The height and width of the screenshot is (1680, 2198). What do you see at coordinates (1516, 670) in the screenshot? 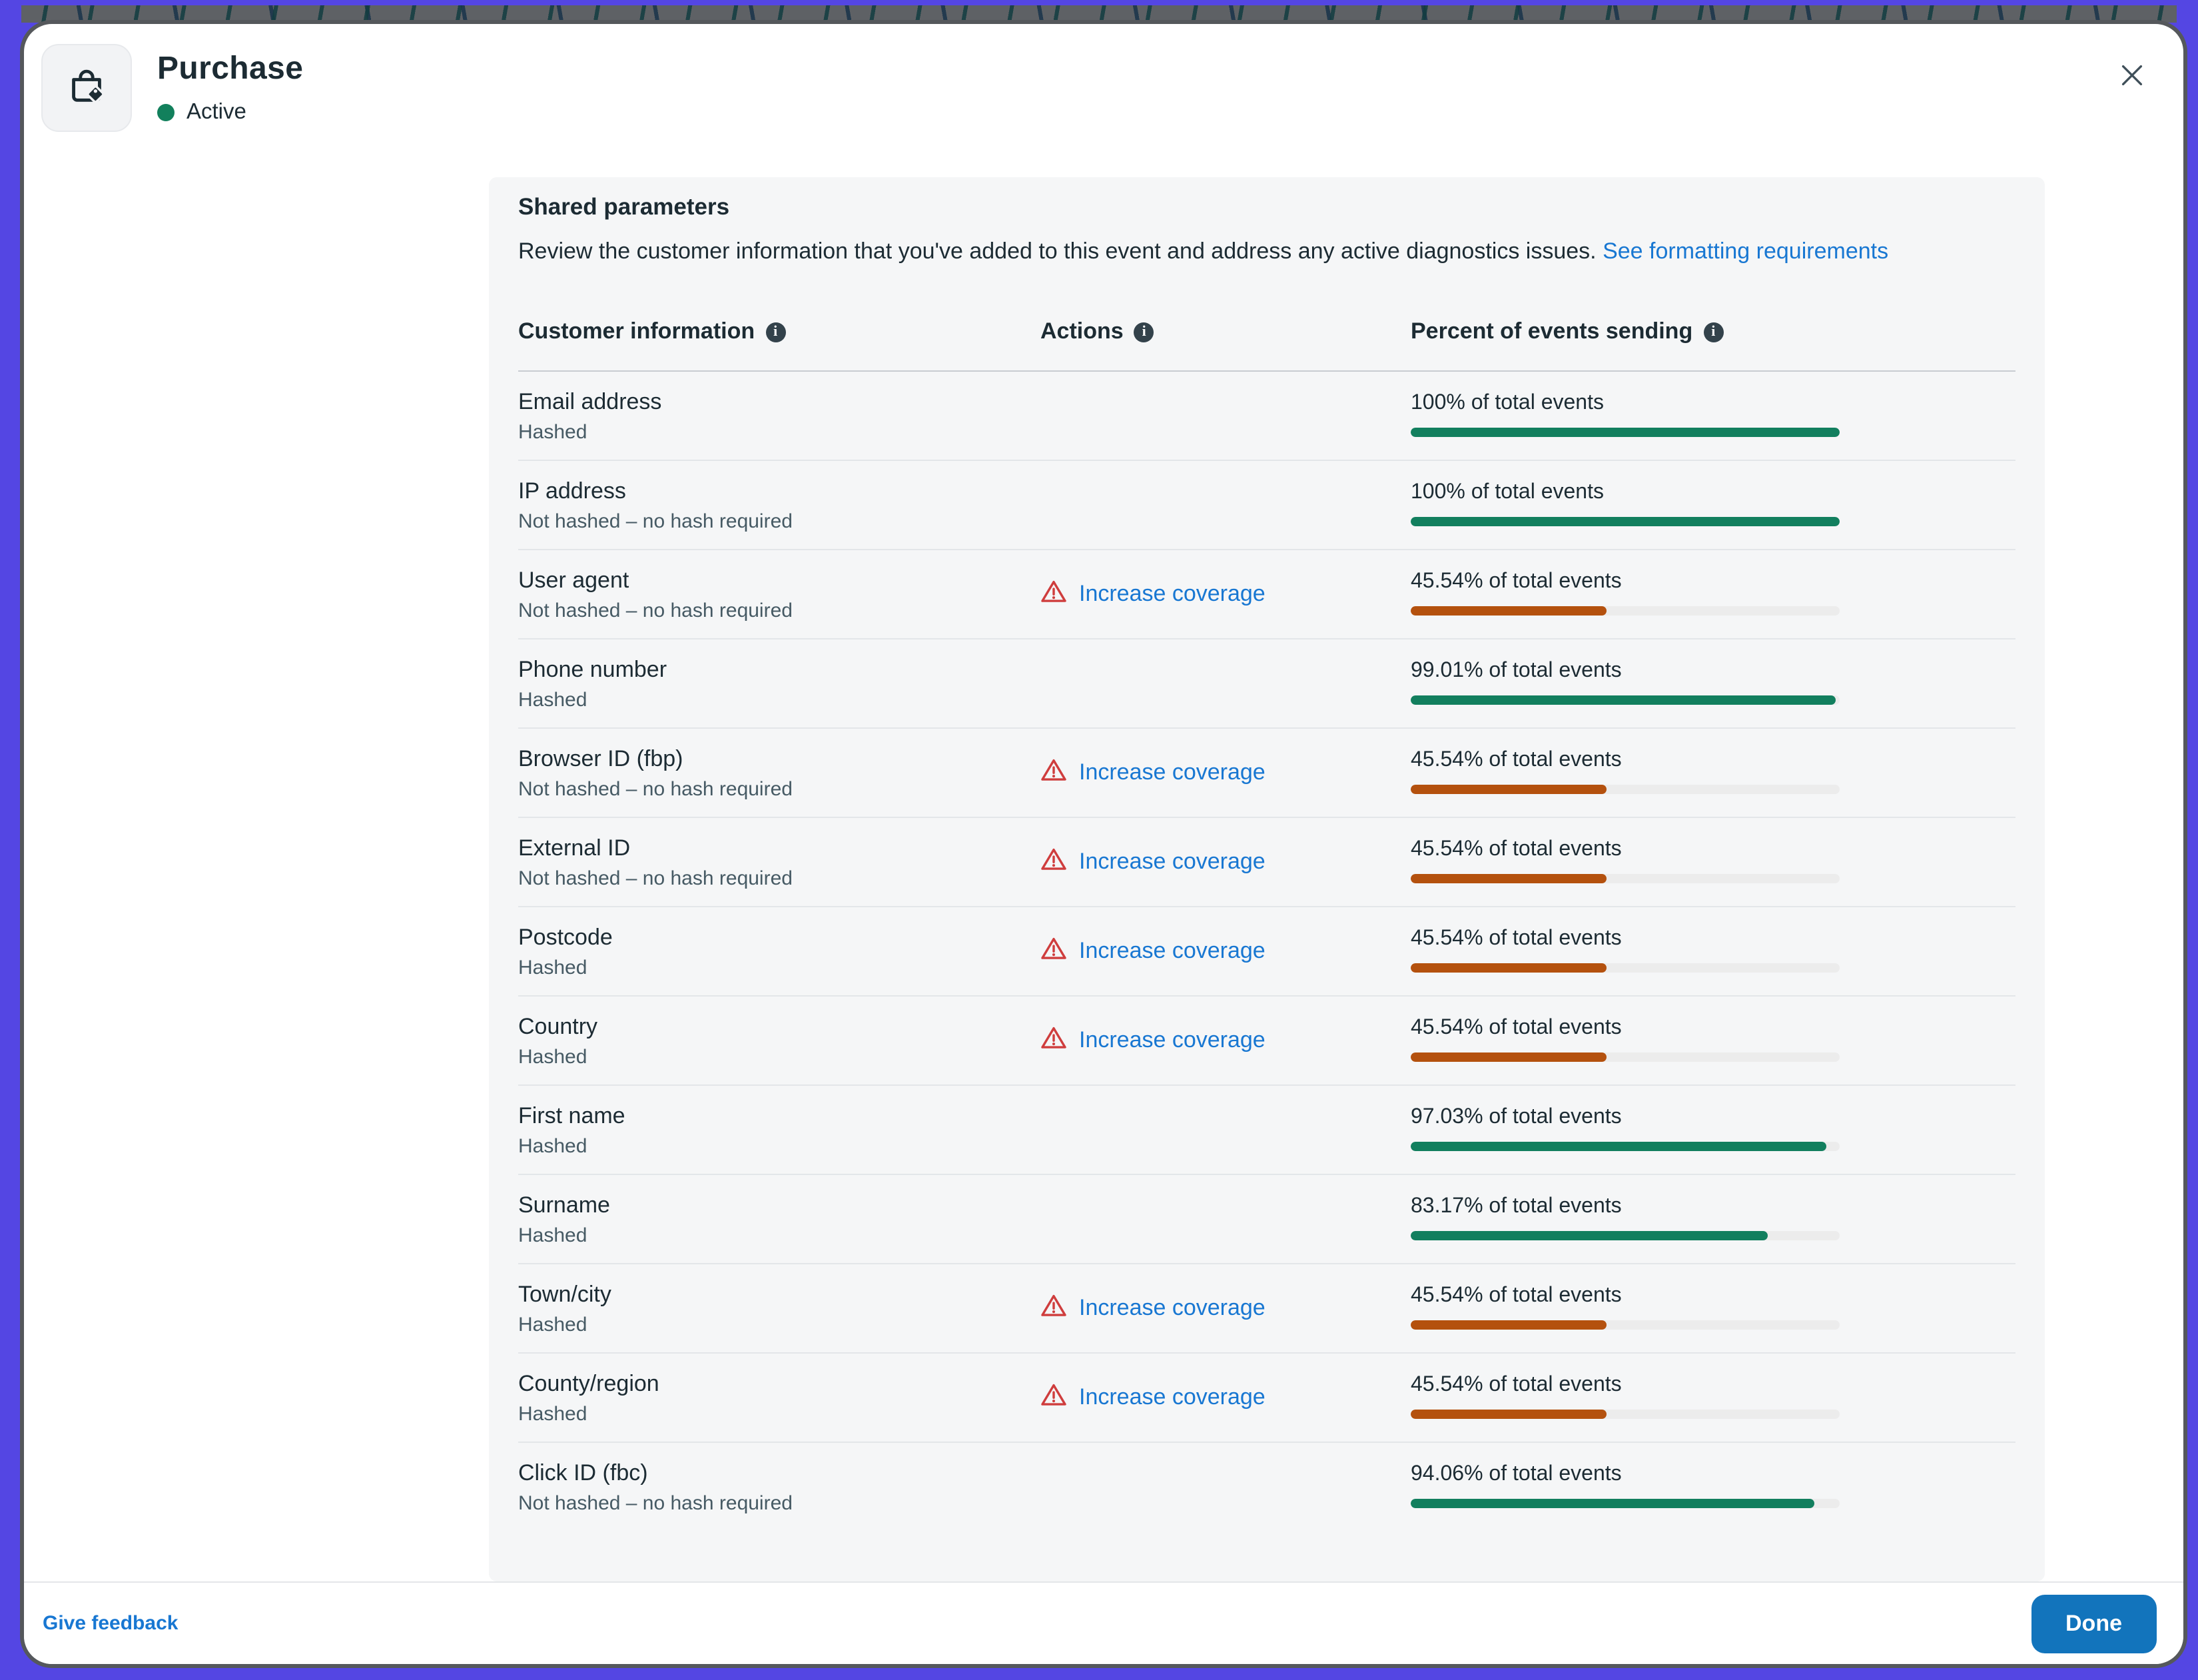
I see `percent-label: 99.01% of total events` at bounding box center [1516, 670].